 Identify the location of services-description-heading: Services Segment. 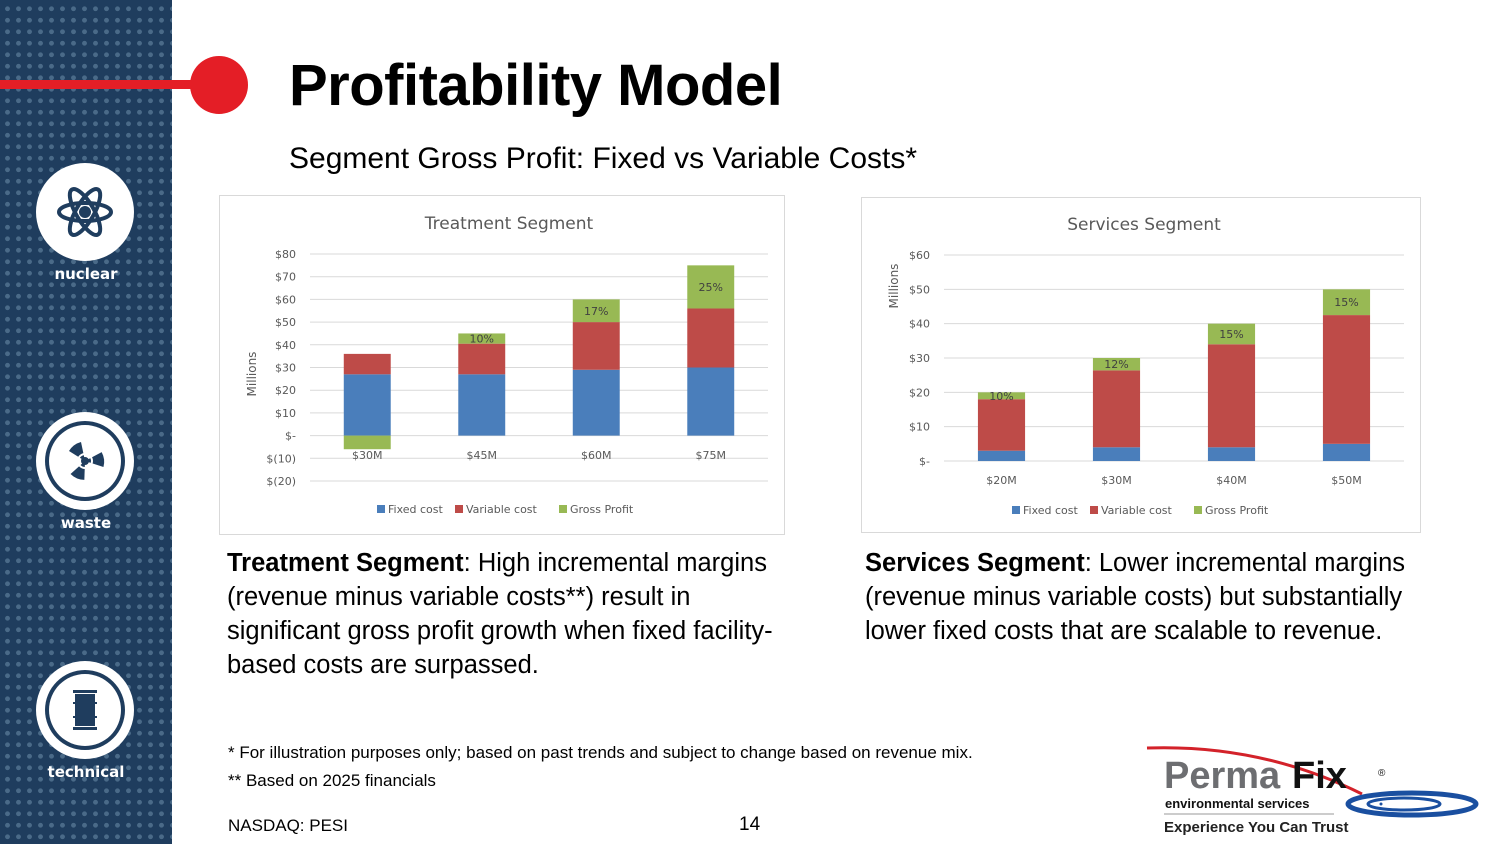
(975, 563).